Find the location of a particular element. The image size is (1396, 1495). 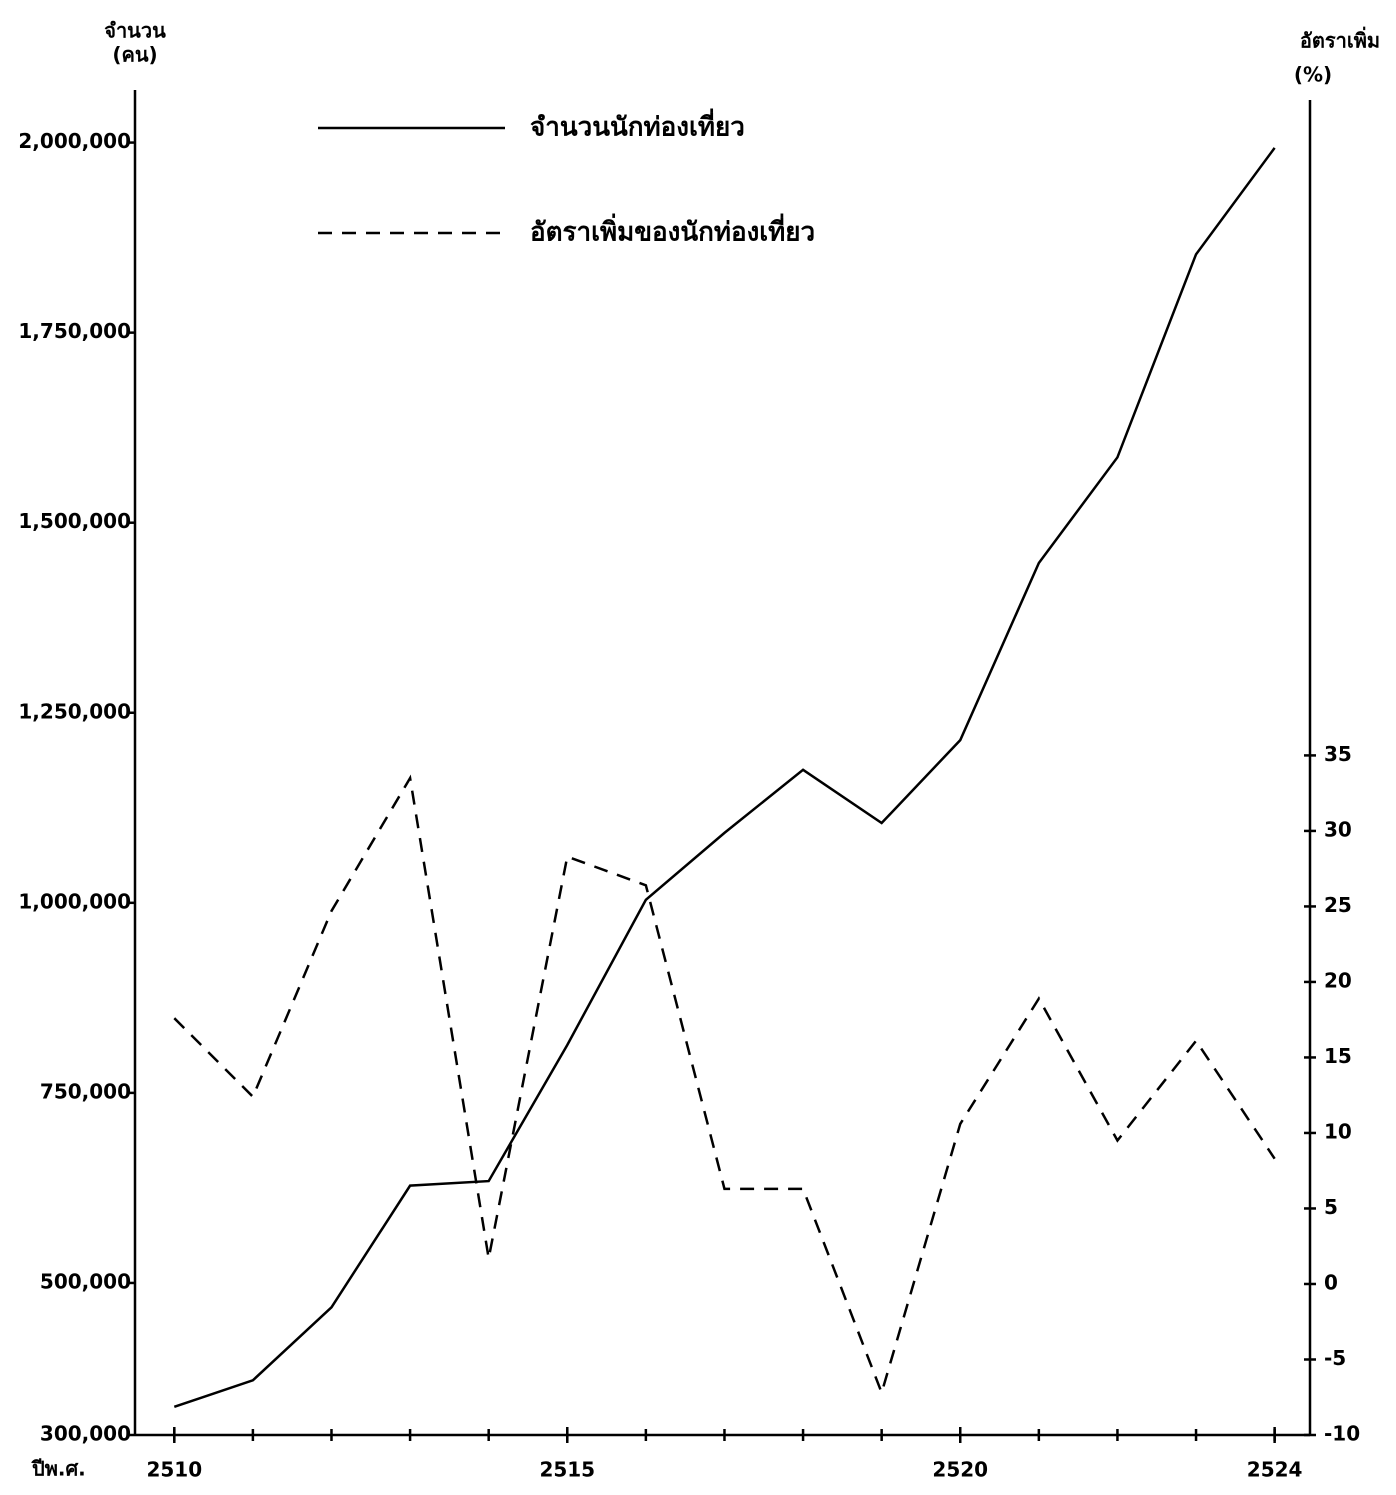

y-tick-label: 750,000 is located at coordinates (85, 1091).